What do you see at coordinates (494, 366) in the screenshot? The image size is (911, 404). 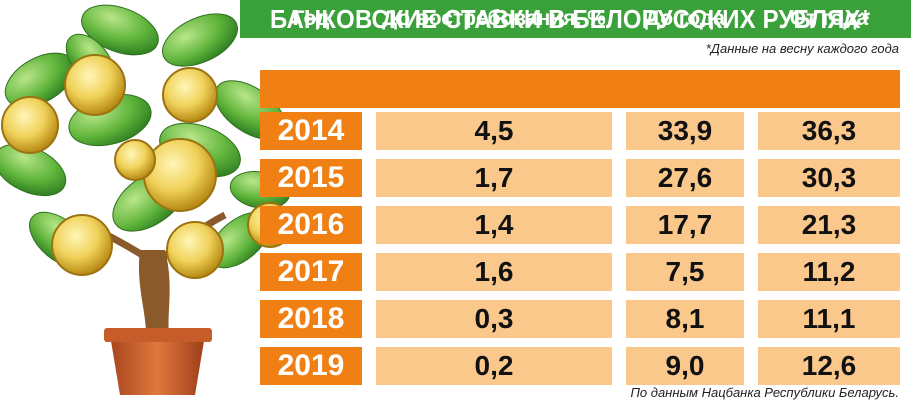 I see `cell-demand: 0,2` at bounding box center [494, 366].